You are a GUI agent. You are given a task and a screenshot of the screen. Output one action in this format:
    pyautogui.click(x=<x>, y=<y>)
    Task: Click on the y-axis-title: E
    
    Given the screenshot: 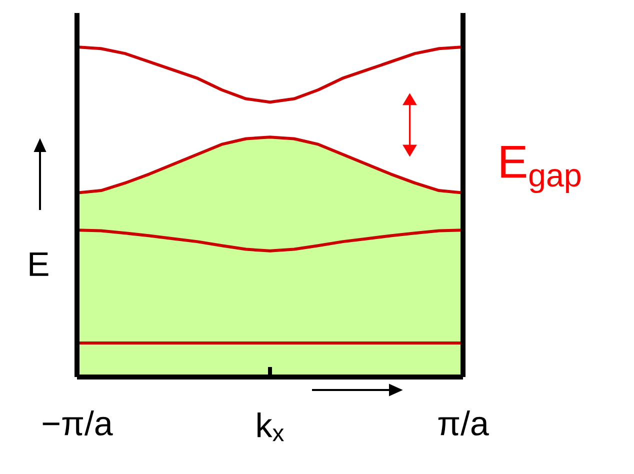 What is the action you would take?
    pyautogui.click(x=39, y=264)
    